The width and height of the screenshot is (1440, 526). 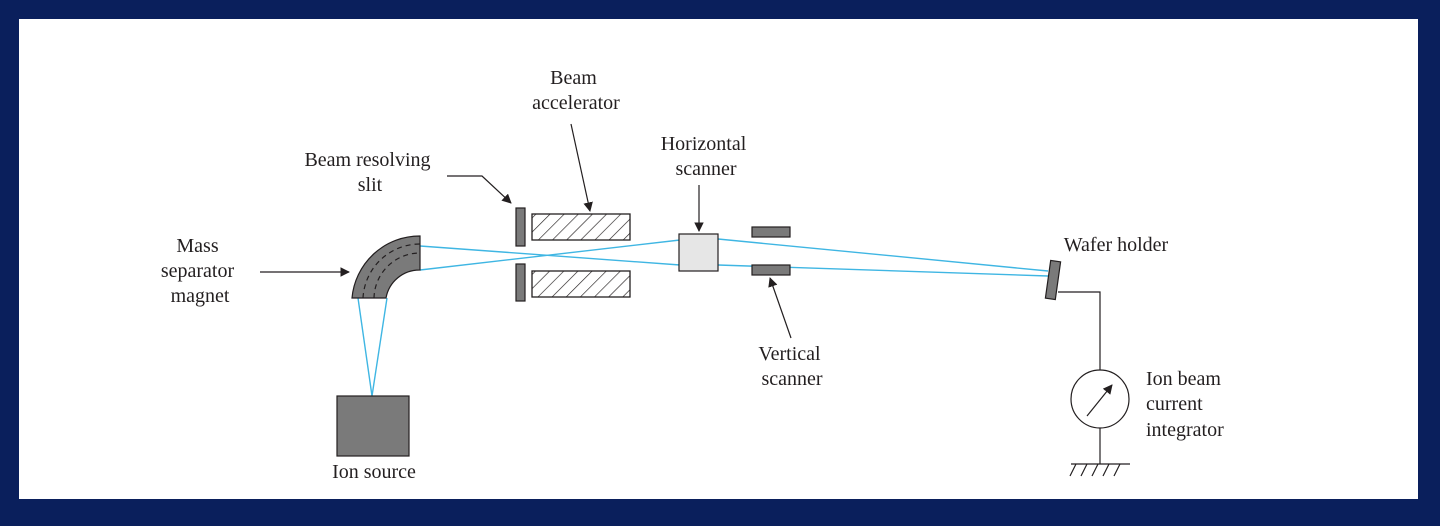 I want to click on ground-hatch, so click(x=1095, y=470).